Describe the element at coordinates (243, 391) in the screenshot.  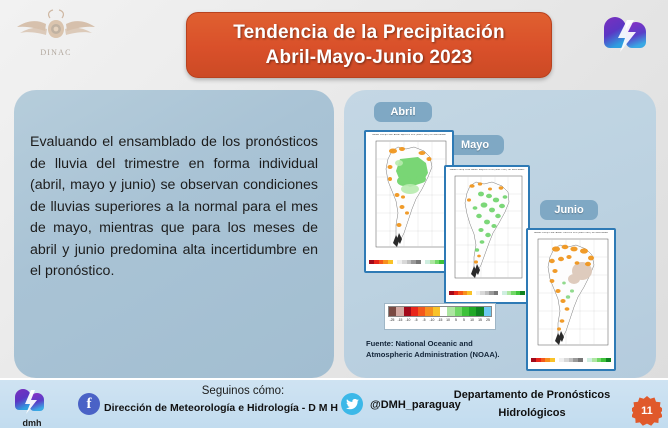
I see `seguinos-label: Seguinos cómo:` at that location.